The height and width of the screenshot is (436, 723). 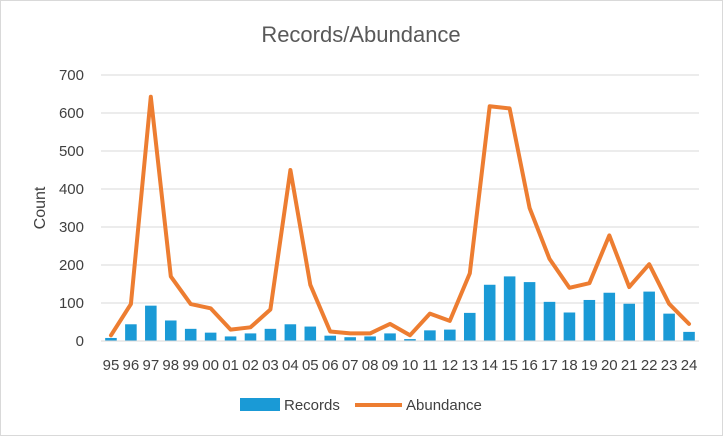 I want to click on x-tick-label: 17, so click(x=549, y=365).